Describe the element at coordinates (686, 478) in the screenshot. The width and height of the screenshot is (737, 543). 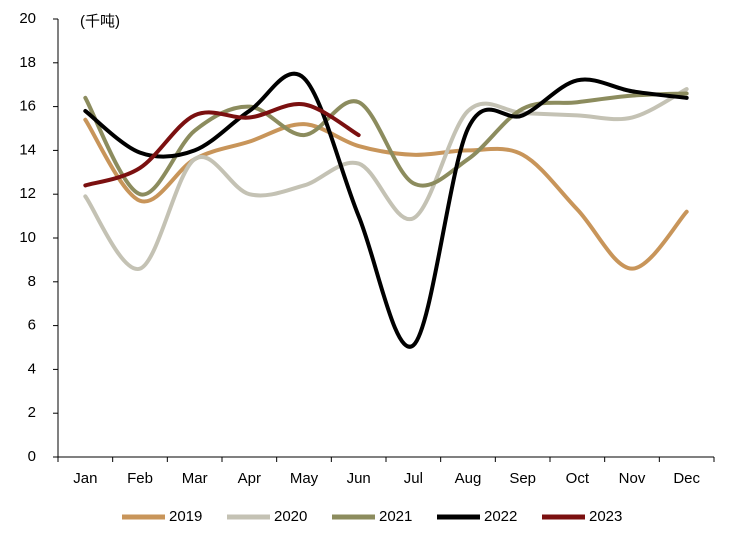
I see `x-tick-label: Dec` at that location.